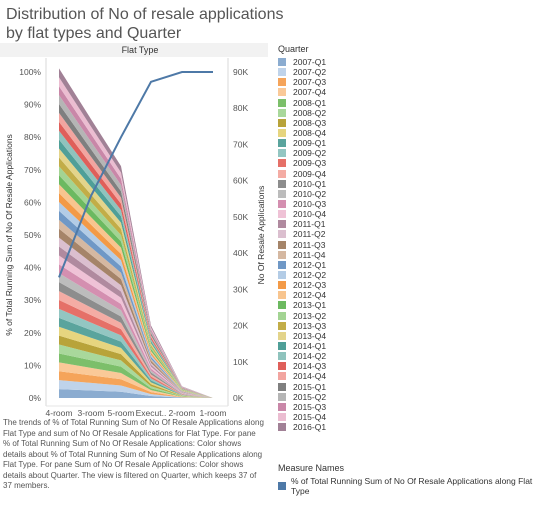 This screenshot has width=540, height=508. What do you see at coordinates (238, 398) in the screenshot?
I see `right-tick-label: 0K` at bounding box center [238, 398].